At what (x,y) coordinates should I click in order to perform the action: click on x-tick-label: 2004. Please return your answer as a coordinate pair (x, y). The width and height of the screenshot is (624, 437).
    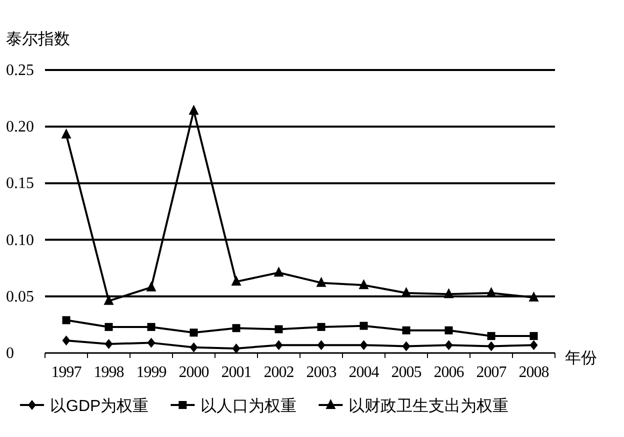
    Looking at the image, I should click on (364, 372).